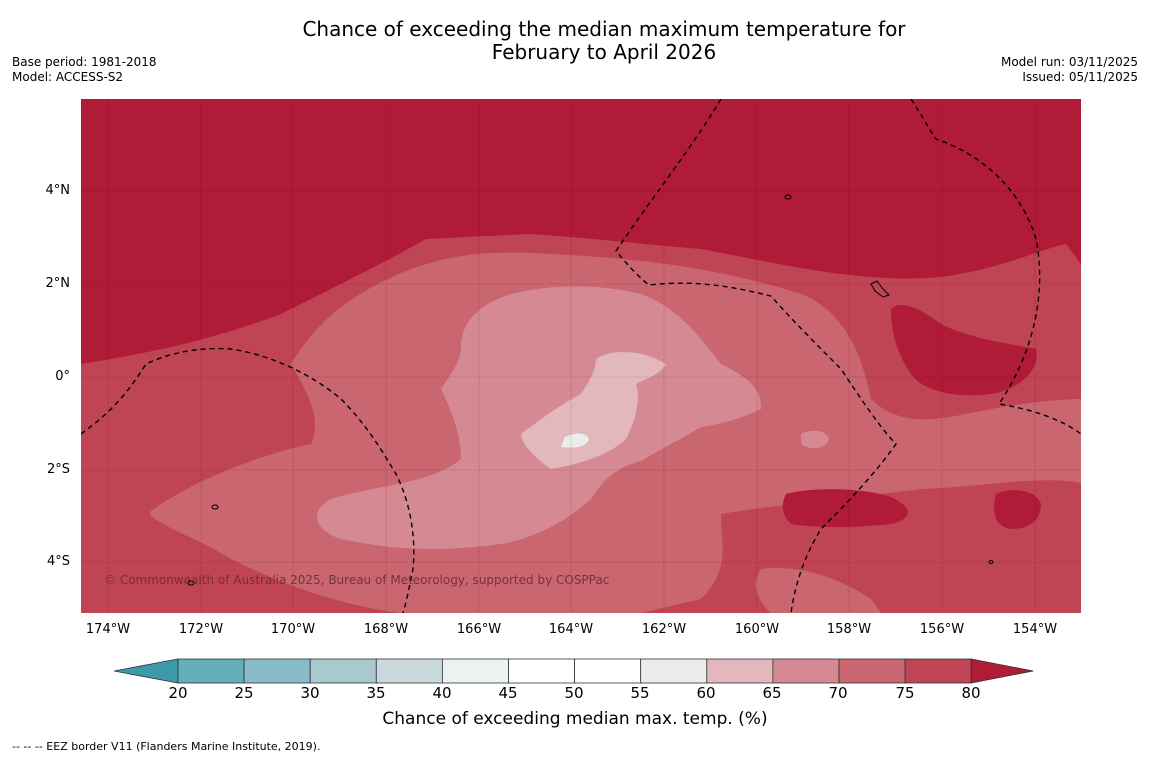  What do you see at coordinates (310, 693) in the screenshot?
I see `colorbar-tick-30: 30` at bounding box center [310, 693].